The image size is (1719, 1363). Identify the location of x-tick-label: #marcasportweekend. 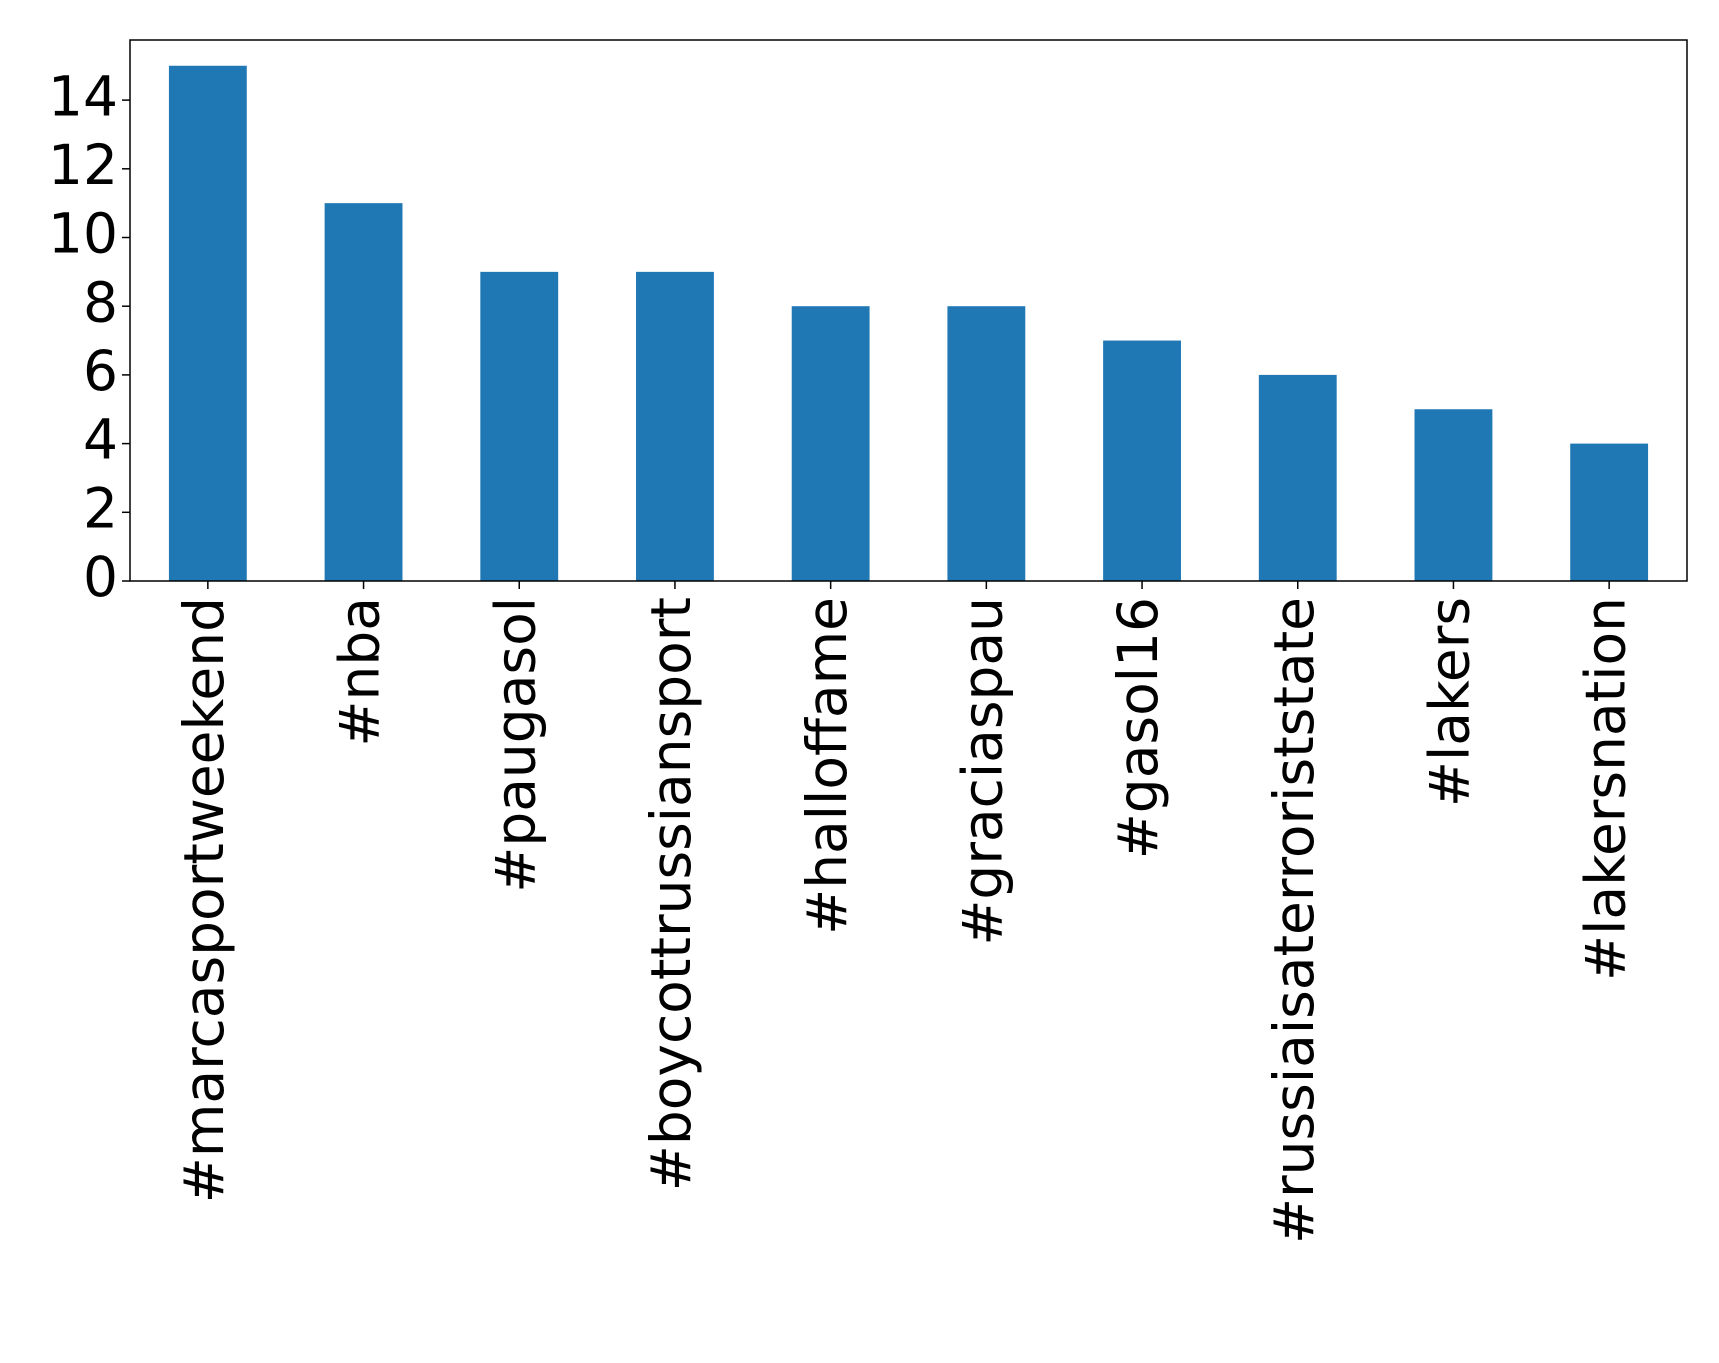
(204, 900).